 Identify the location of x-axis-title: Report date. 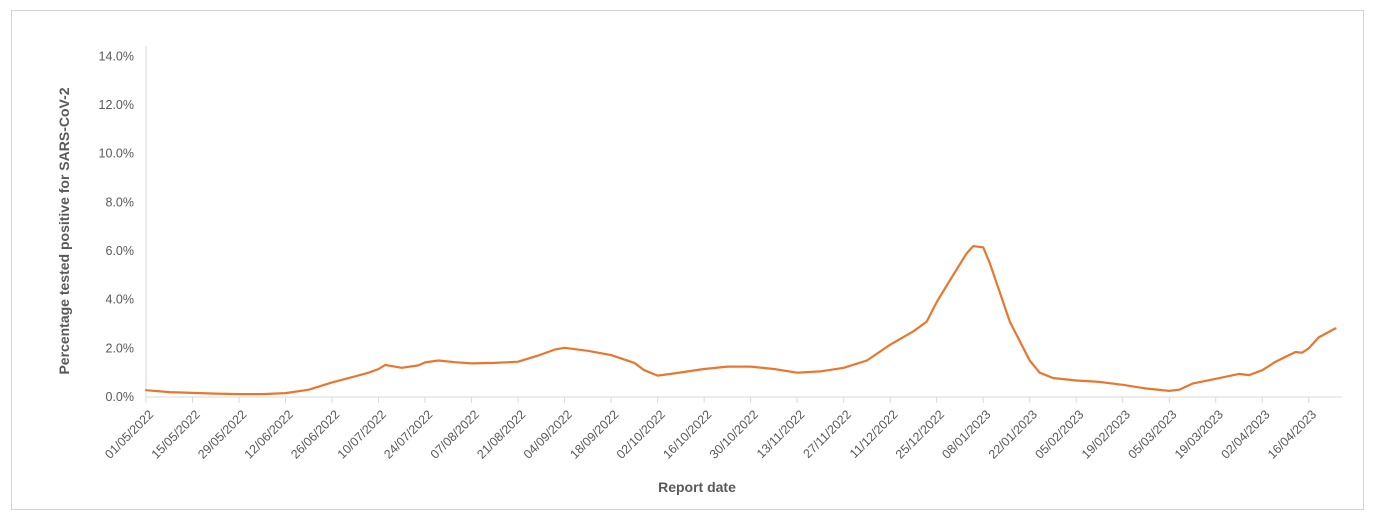
(697, 487).